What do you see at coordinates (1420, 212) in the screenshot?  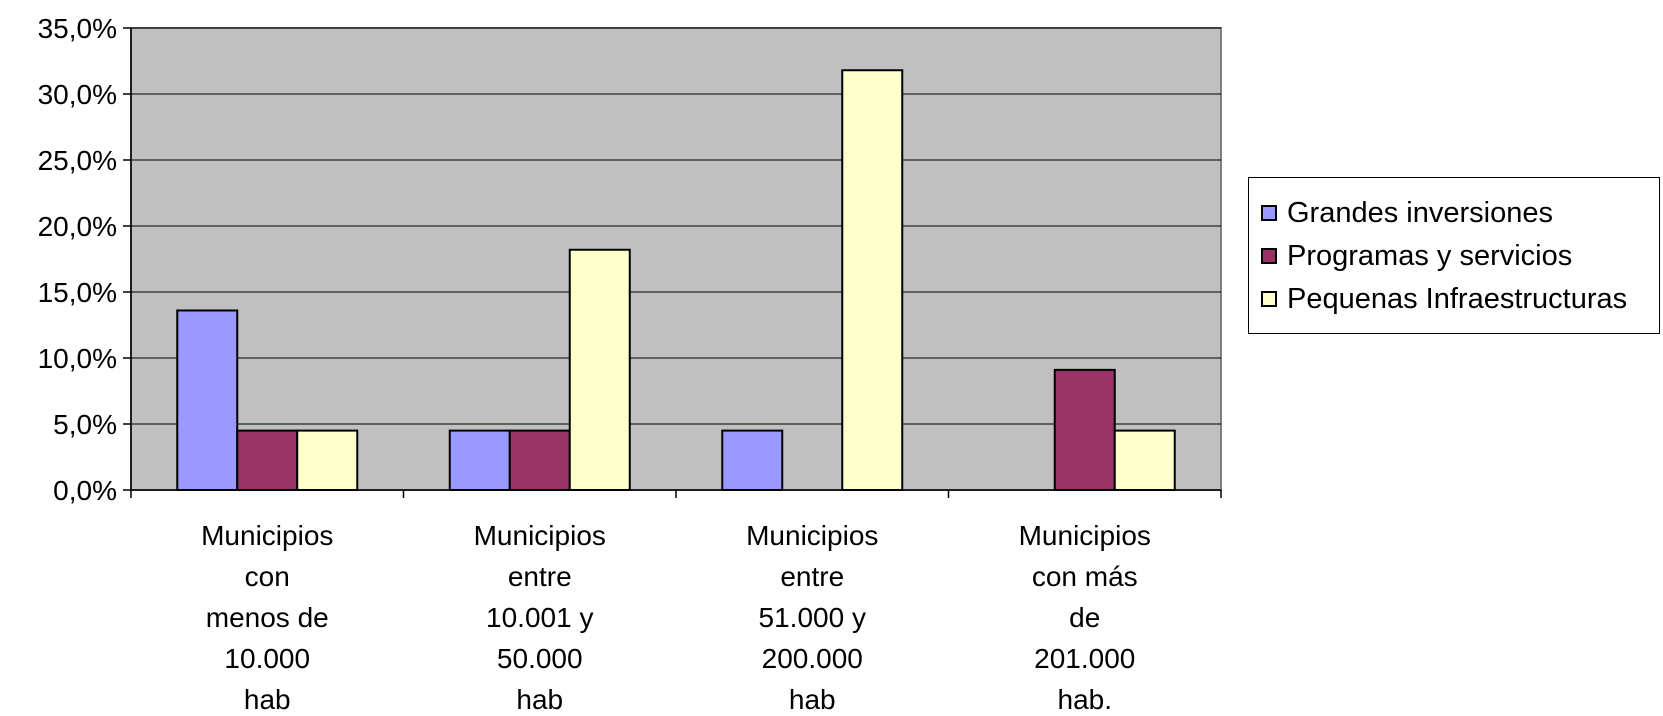 I see `legend-label: Grandes inversiones` at bounding box center [1420, 212].